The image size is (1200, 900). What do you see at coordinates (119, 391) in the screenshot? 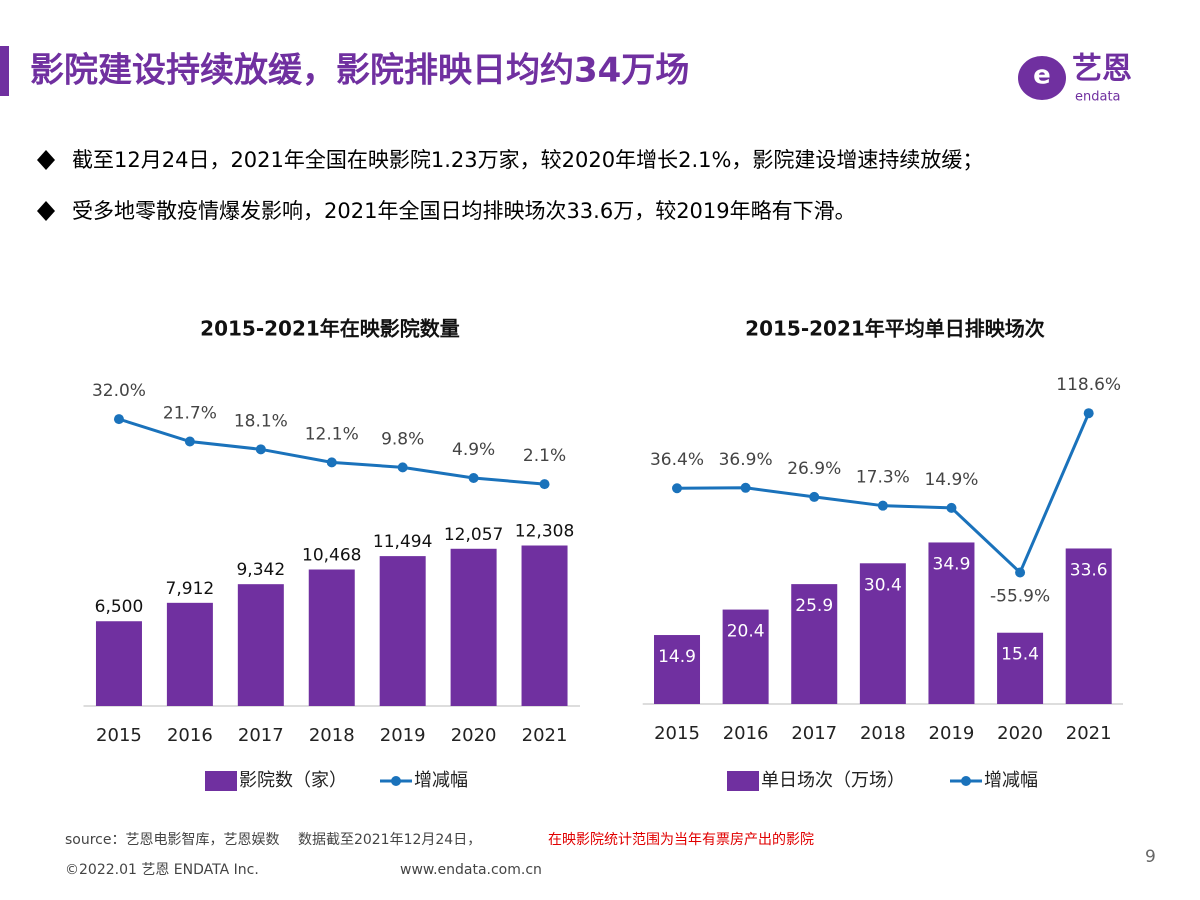
I see `line-value-label: 32.0%` at bounding box center [119, 391].